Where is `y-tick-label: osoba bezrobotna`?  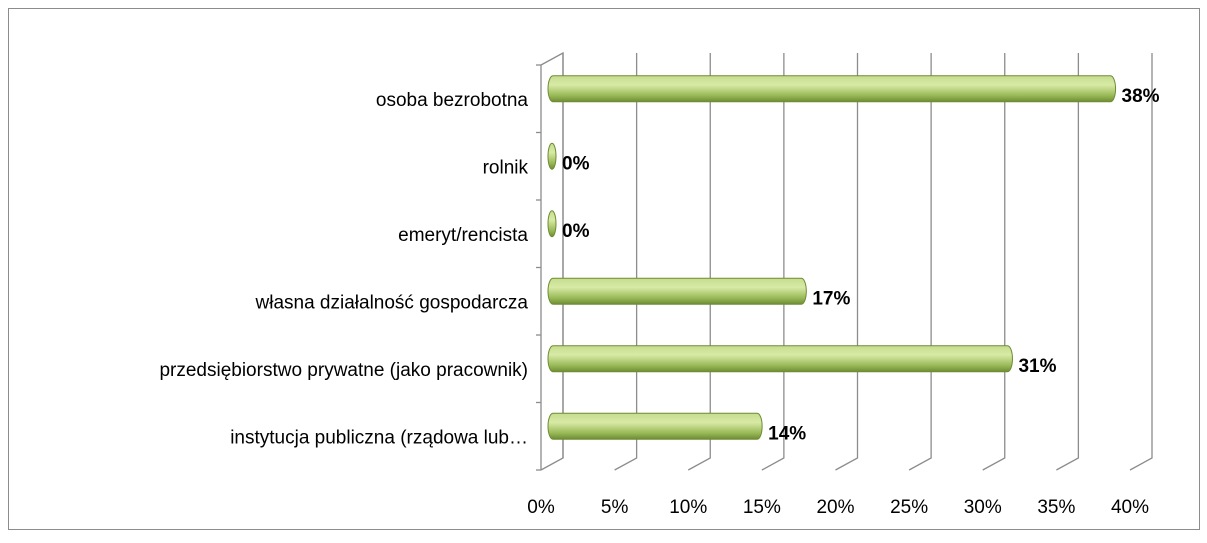 y-tick-label: osoba bezrobotna is located at coordinates (452, 100).